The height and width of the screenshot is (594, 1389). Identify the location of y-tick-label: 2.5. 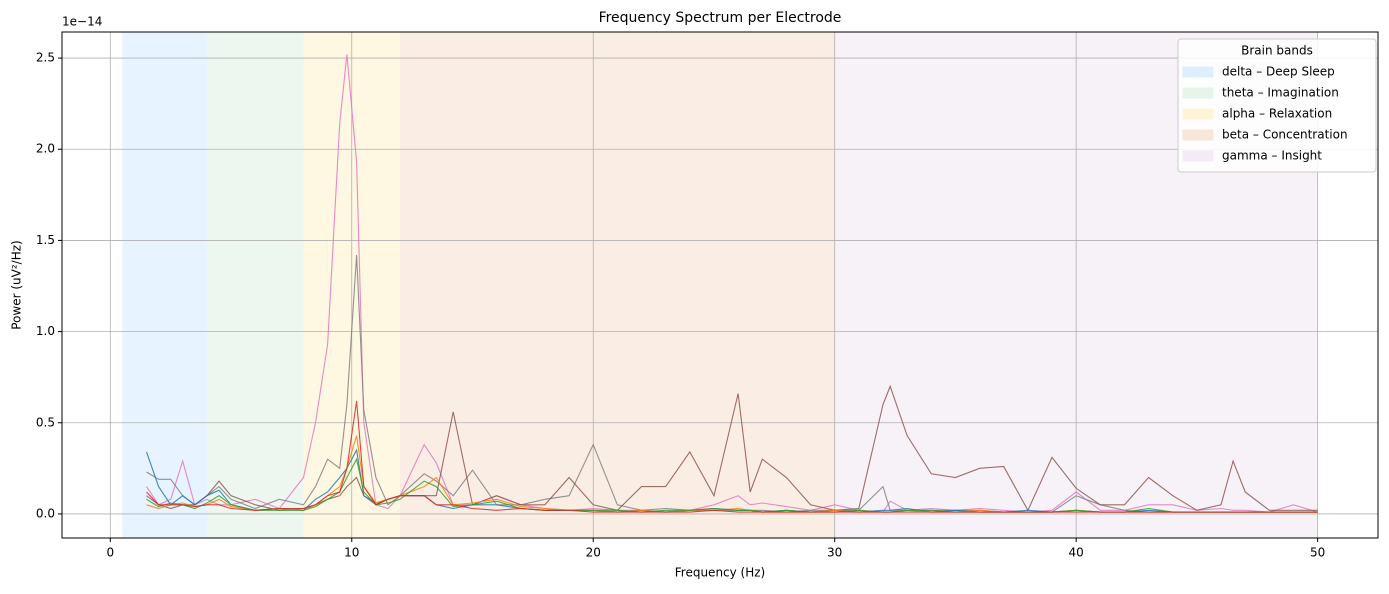
(45, 58).